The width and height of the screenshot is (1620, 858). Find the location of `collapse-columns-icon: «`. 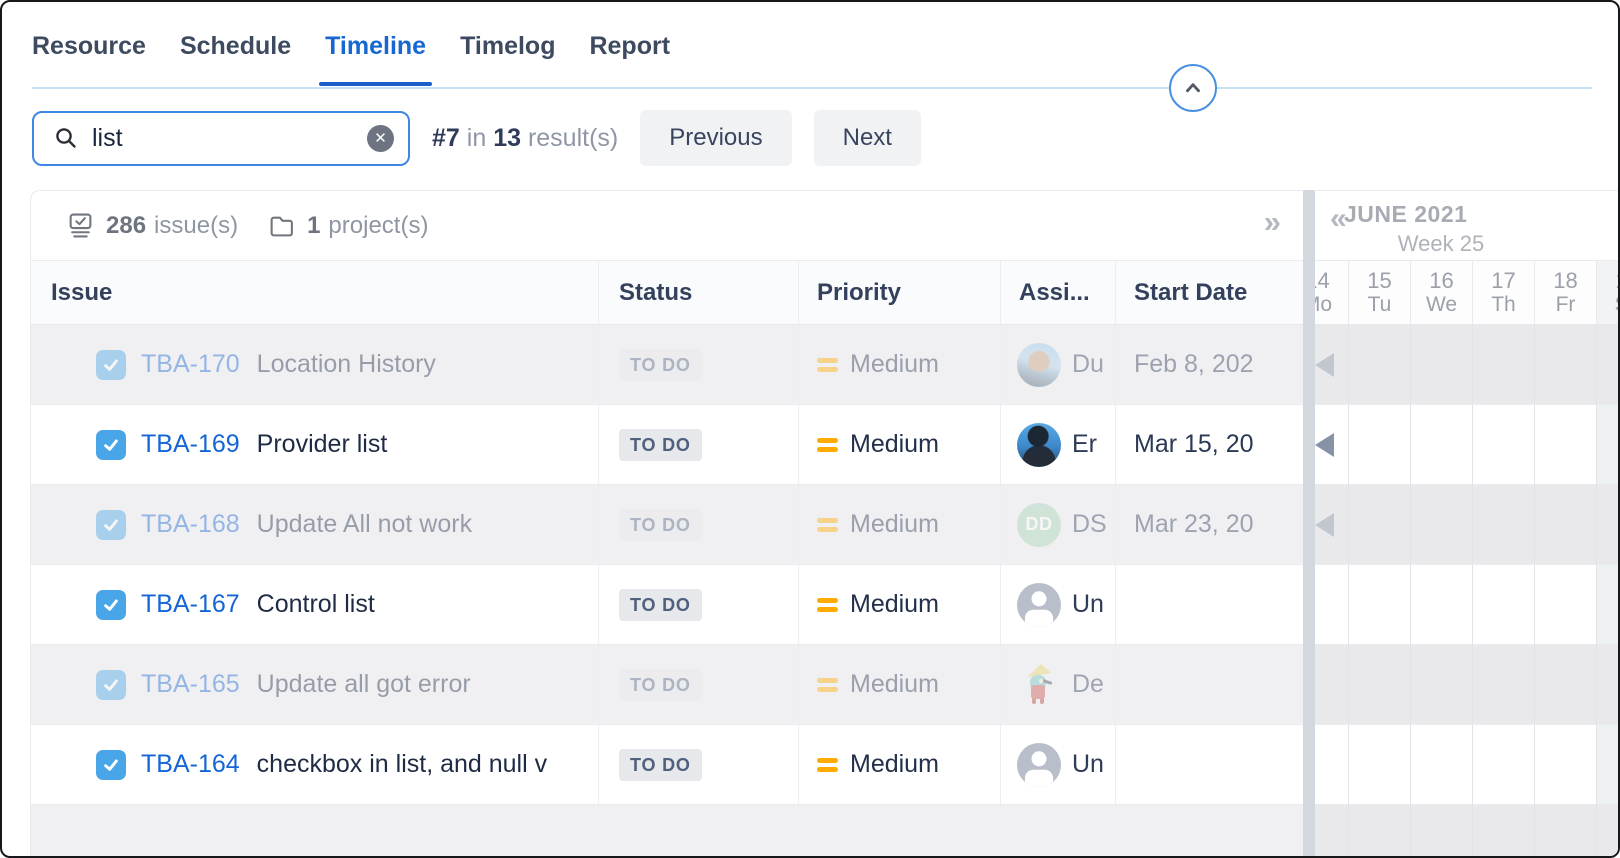

collapse-columns-icon: « is located at coordinates (1338, 218).